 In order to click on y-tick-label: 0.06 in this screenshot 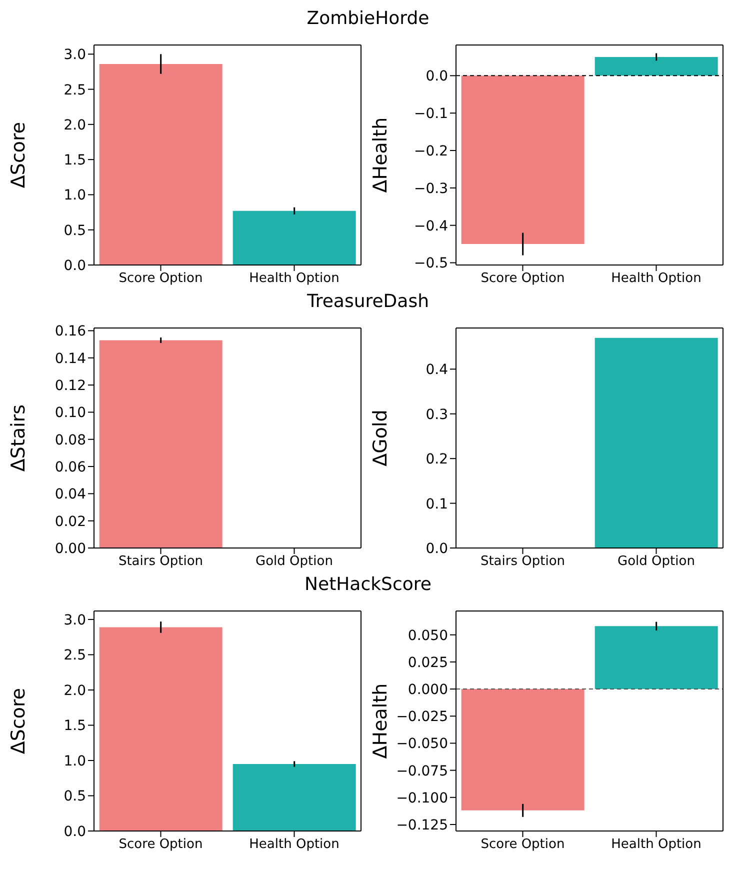, I will do `click(70, 467)`.